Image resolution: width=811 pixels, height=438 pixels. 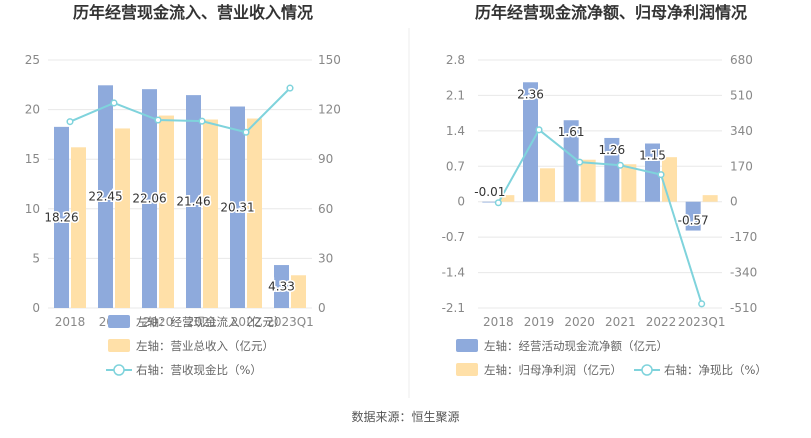 What do you see at coordinates (202, 322) in the screenshot?
I see `chart1-x-tick-label: 2021` at bounding box center [202, 322].